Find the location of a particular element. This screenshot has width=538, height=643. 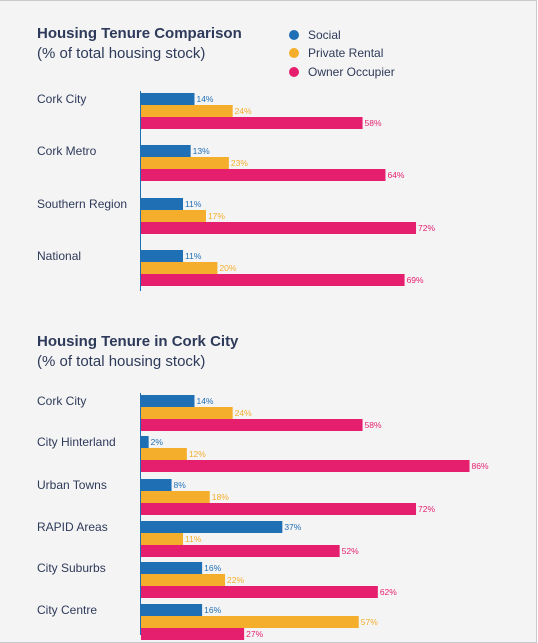

value-label-city-hinterland-social: 2% is located at coordinates (157, 442).